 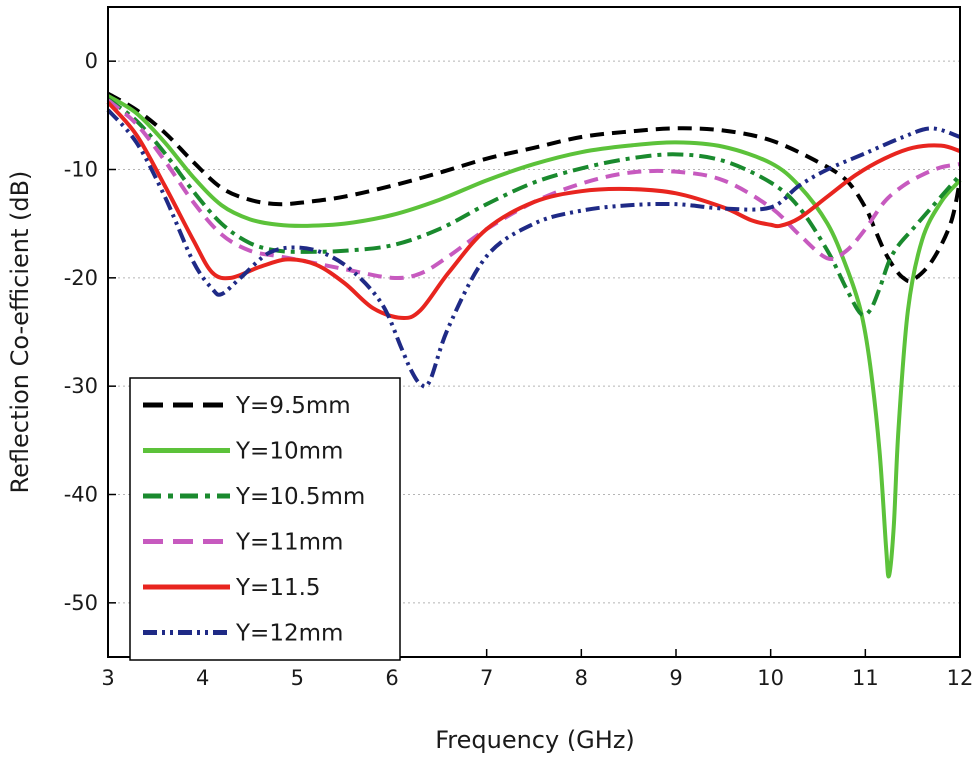 I want to click on x-axis-label: Frequency (GHz), so click(x=535, y=740).